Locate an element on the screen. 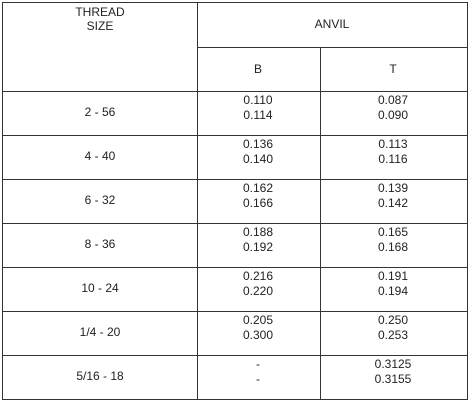 Image resolution: width=470 pixels, height=402 pixels. anvil-t-value: 0.194 is located at coordinates (393, 291).